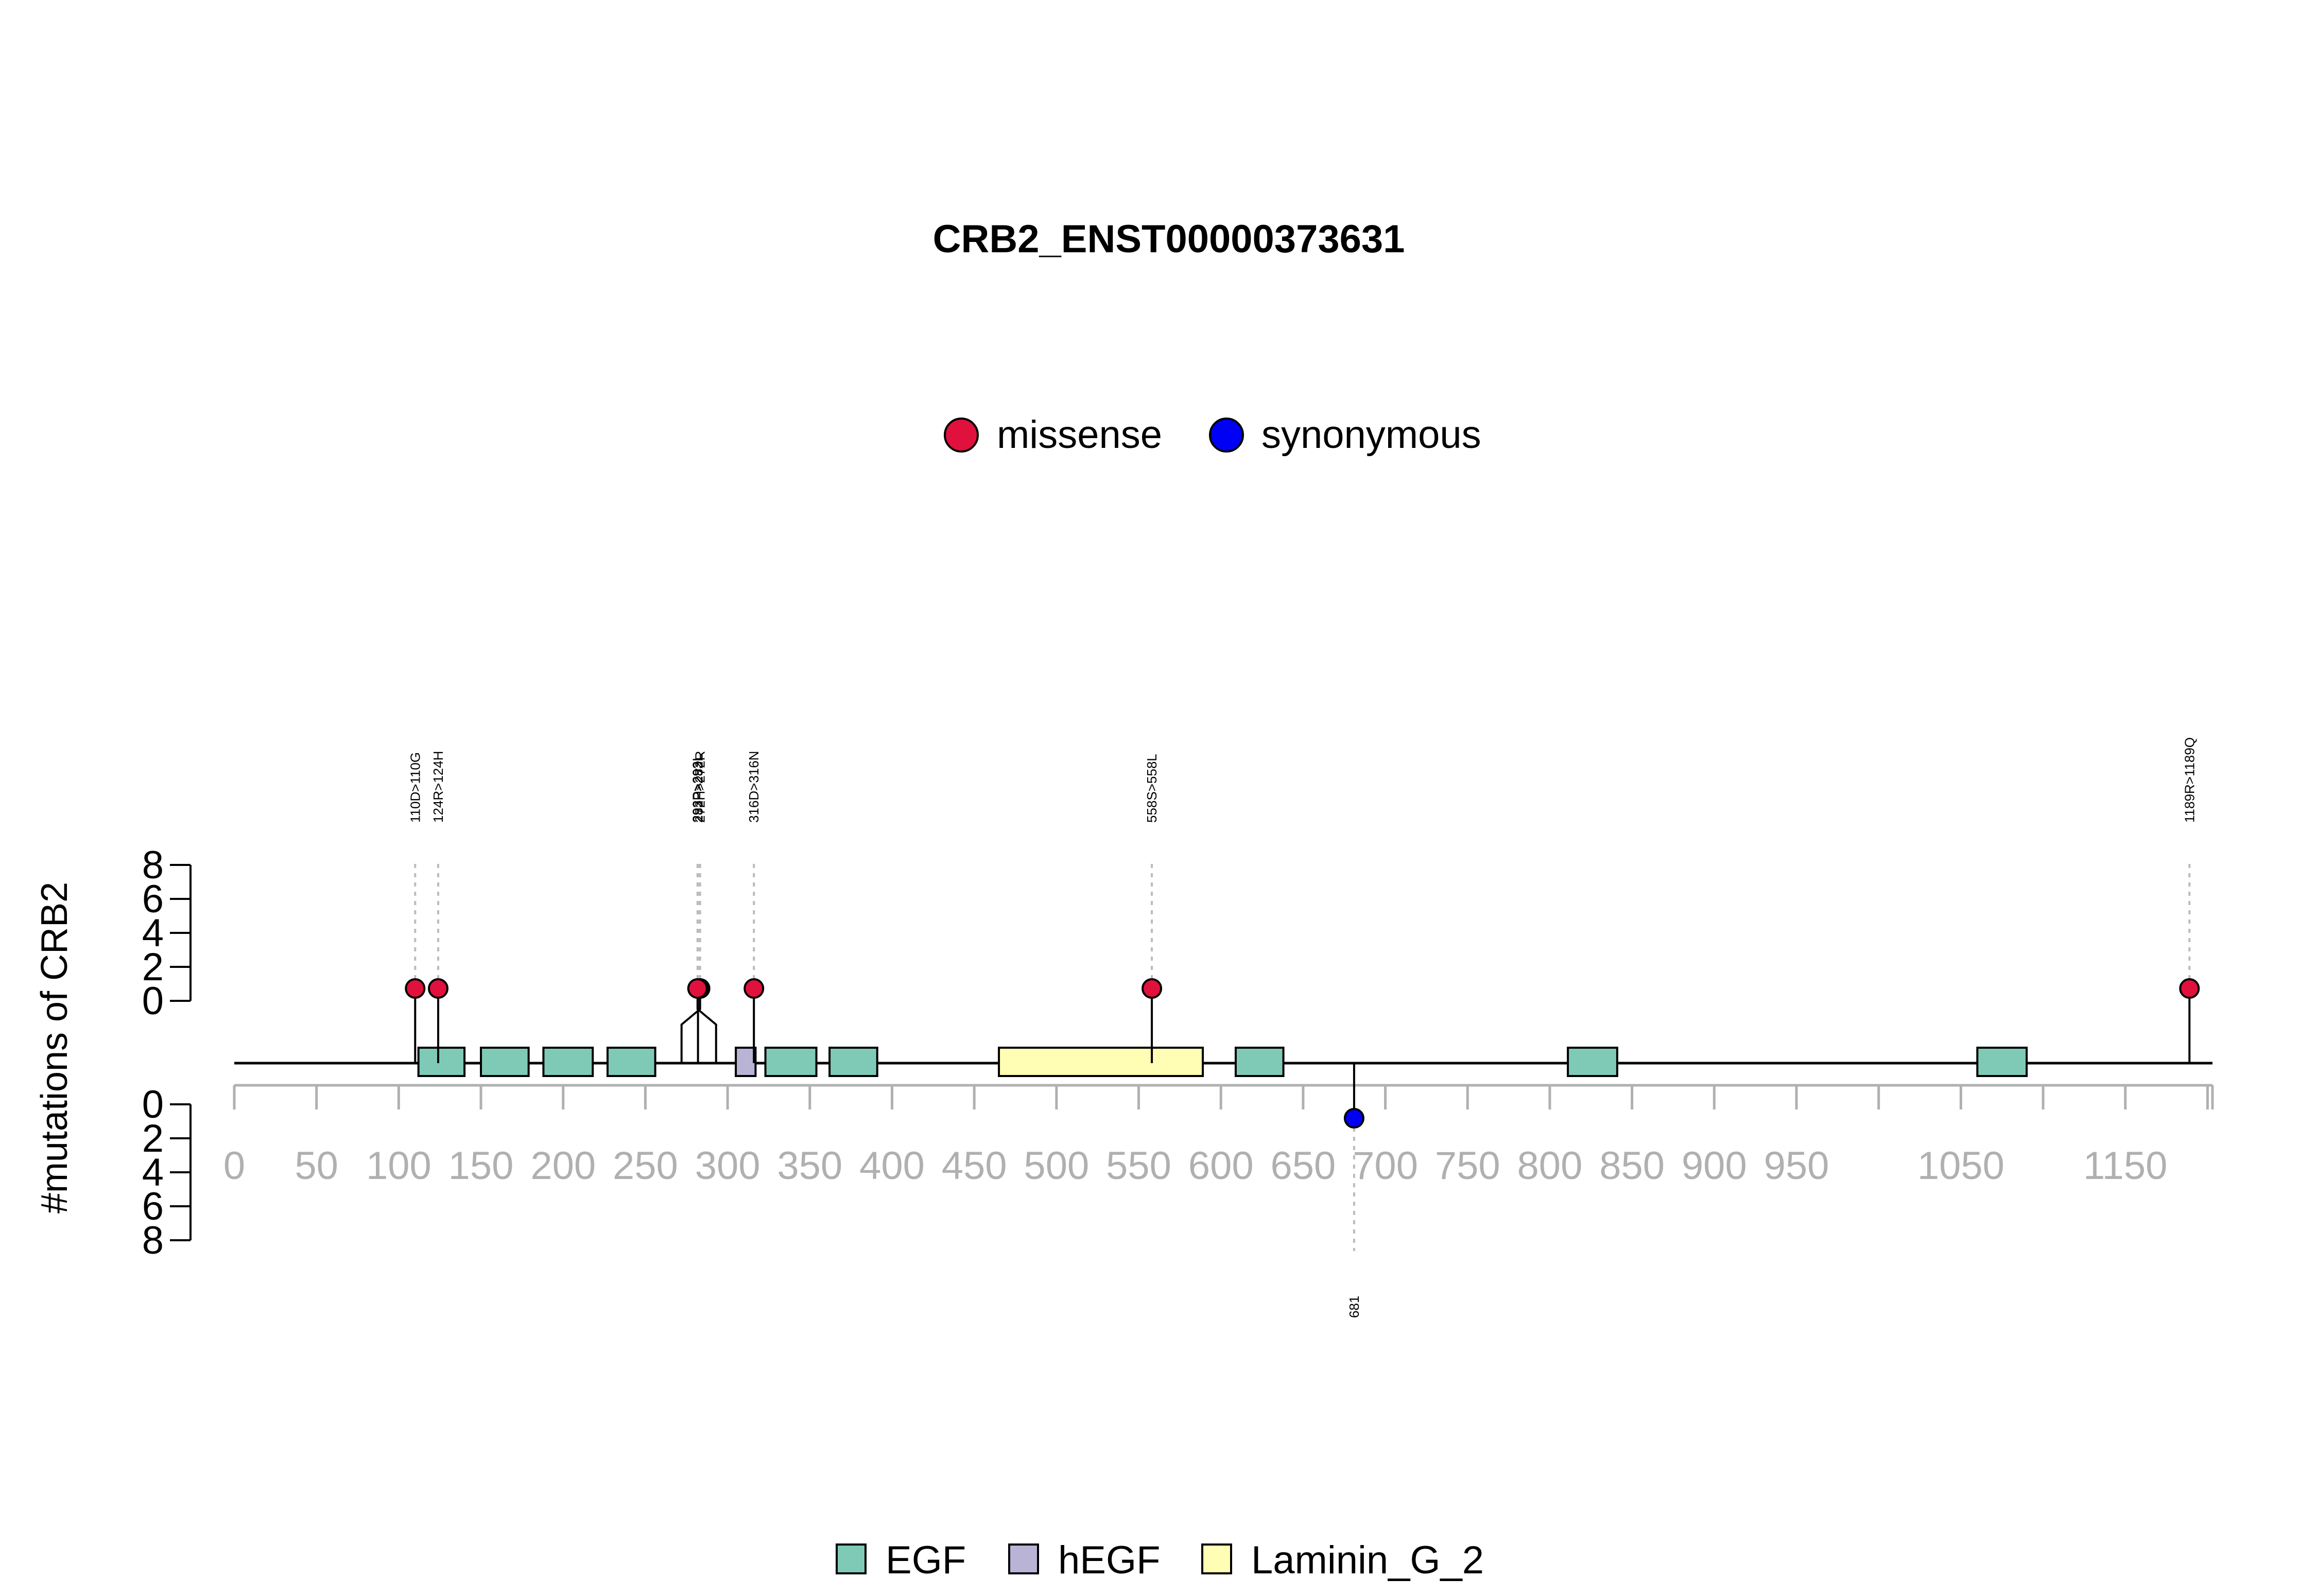 The height and width of the screenshot is (1596, 2317). I want to click on mutation-label: 282P>282L, so click(698, 789).